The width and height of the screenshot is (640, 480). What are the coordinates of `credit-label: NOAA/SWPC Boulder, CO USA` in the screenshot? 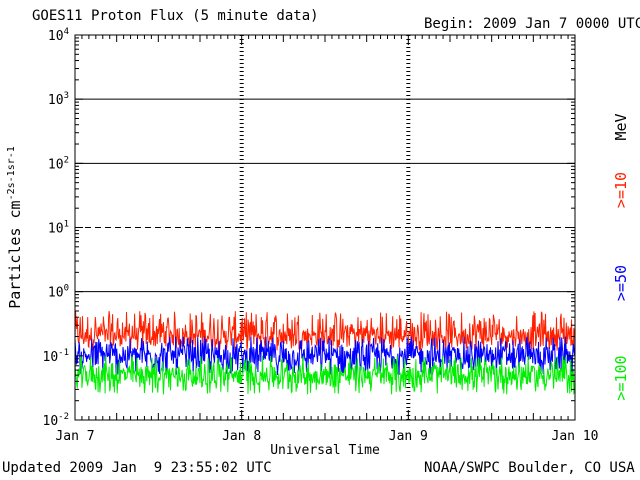 It's located at (529, 468).